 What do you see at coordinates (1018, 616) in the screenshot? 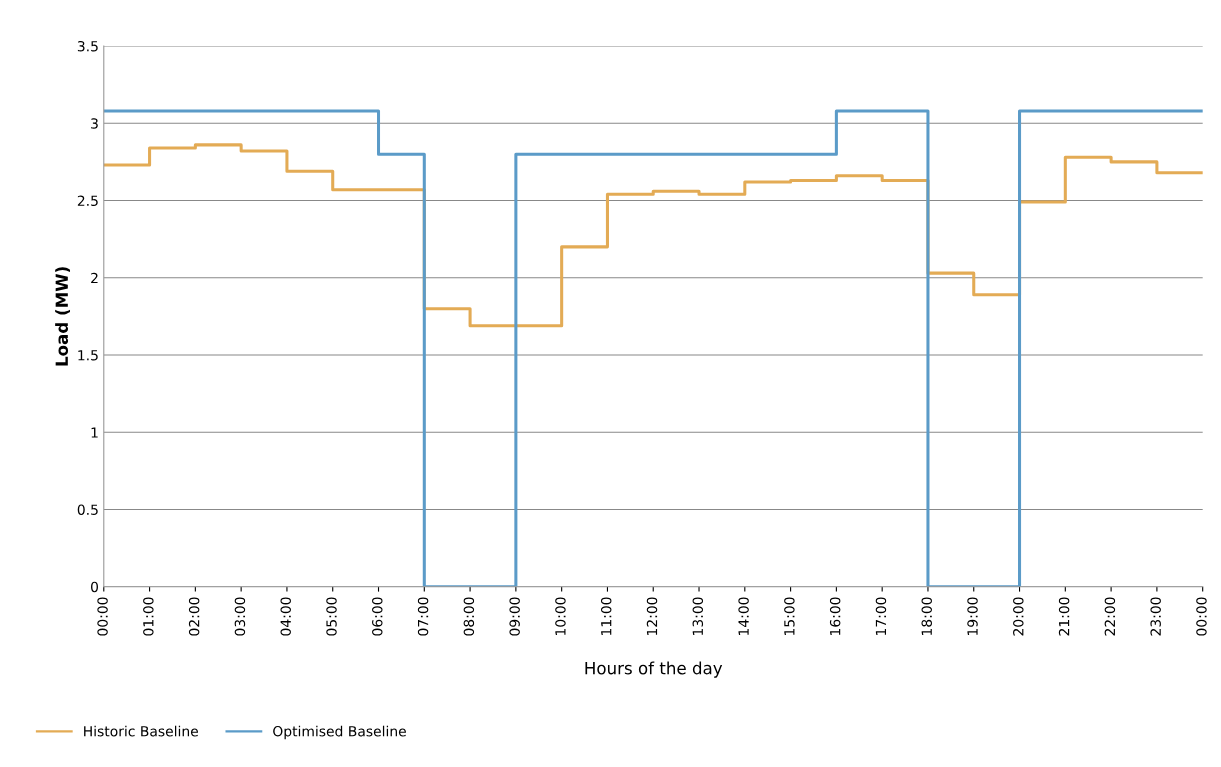
I see `x-tick-label: 20:00` at bounding box center [1018, 616].